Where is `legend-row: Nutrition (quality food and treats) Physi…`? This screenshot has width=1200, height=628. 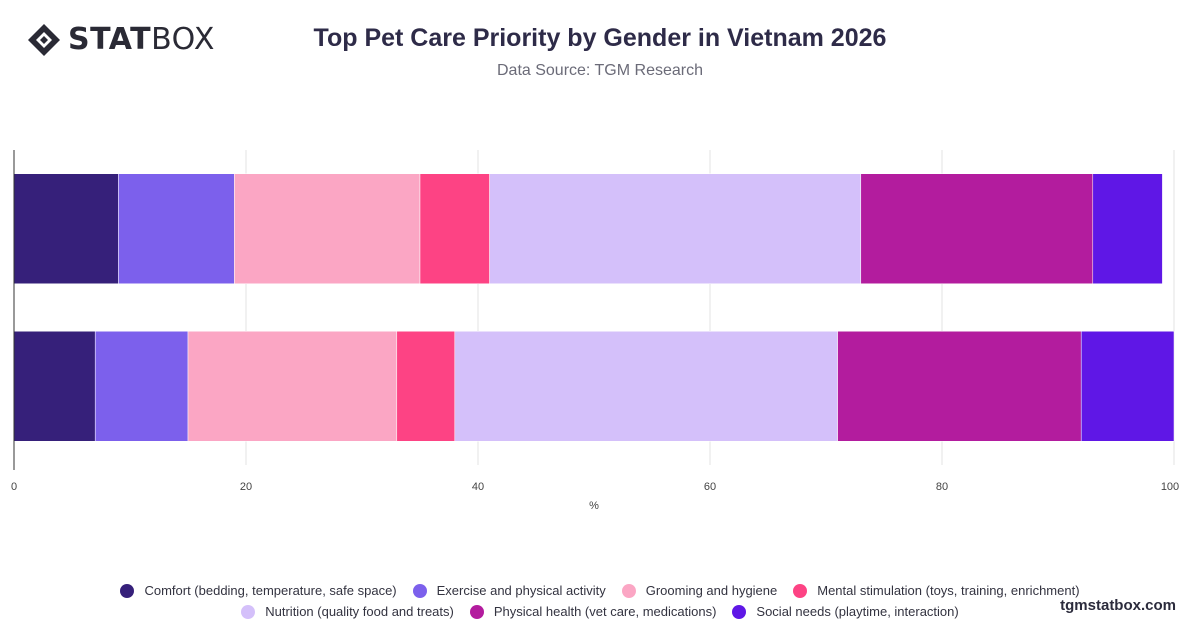
legend-row: Nutrition (quality food and treats) Physi… is located at coordinates (600, 611).